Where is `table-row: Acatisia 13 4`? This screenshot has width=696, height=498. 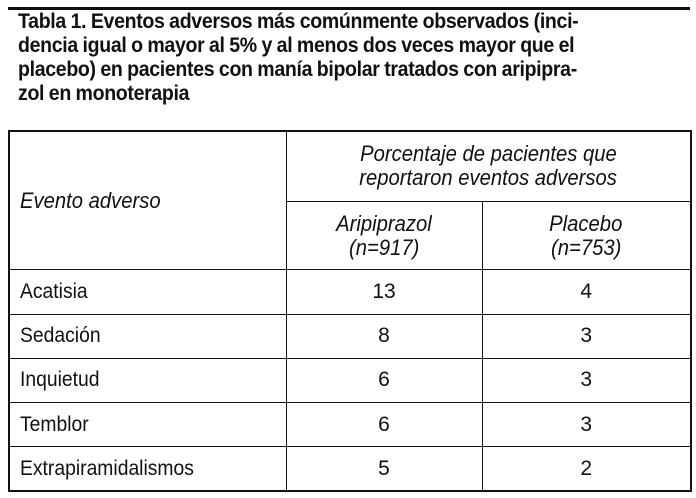 table-row: Acatisia 13 4 is located at coordinates (350, 292).